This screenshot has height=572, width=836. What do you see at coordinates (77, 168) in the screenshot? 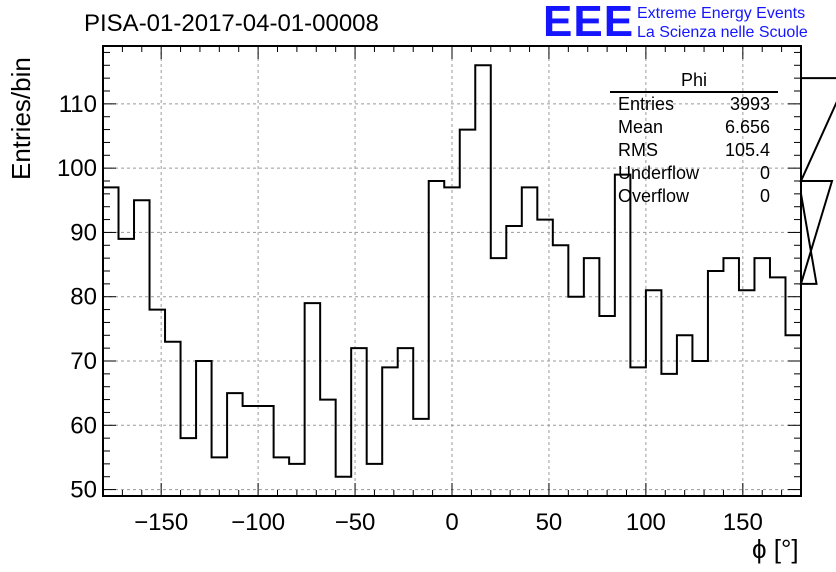
I see `y-tick-label: 100` at bounding box center [77, 168].